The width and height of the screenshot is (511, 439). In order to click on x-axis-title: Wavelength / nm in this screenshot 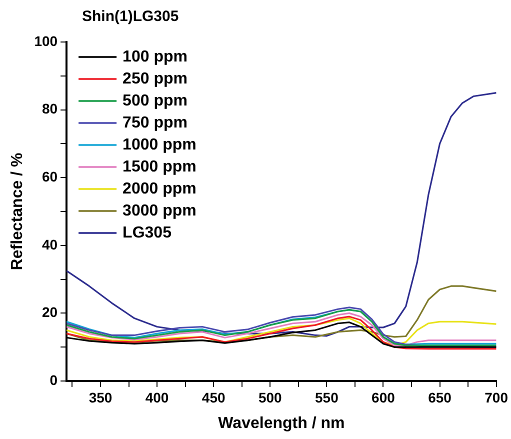, I will do `click(281, 423)`.